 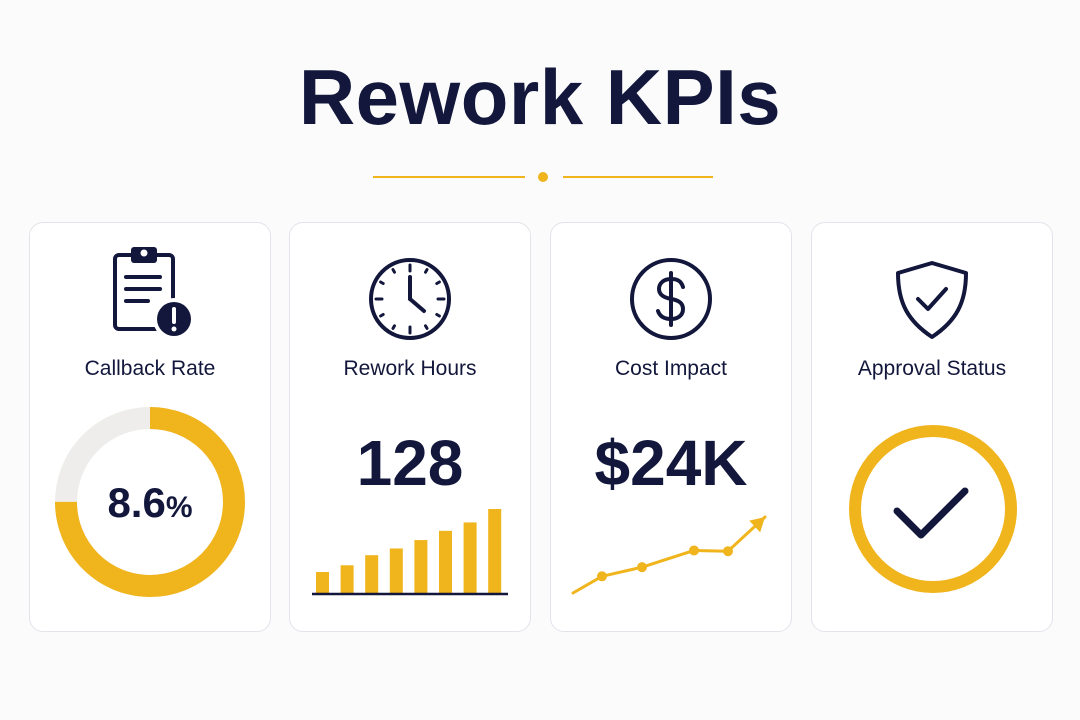 I want to click on rework-hours-value: 128, so click(x=410, y=463).